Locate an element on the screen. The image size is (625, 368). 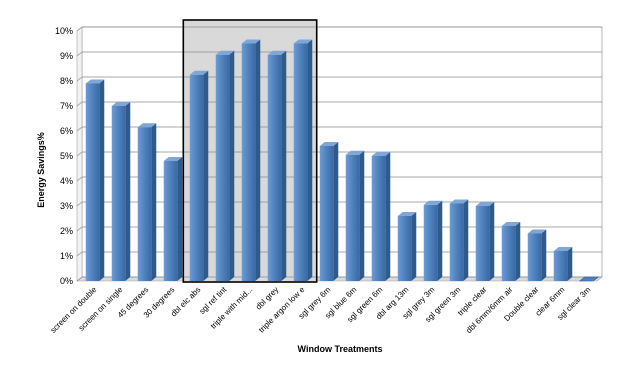
y-tick-label: 10% is located at coordinates (64, 31).